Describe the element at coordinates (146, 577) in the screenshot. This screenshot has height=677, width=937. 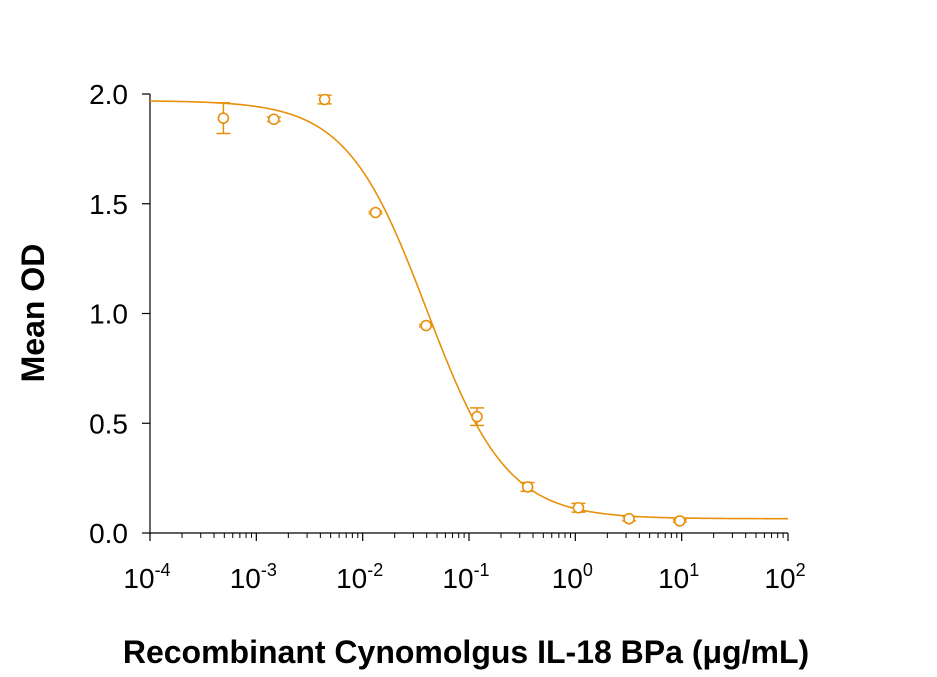
I see `x-tick-label: 10⁻⁴` at that location.